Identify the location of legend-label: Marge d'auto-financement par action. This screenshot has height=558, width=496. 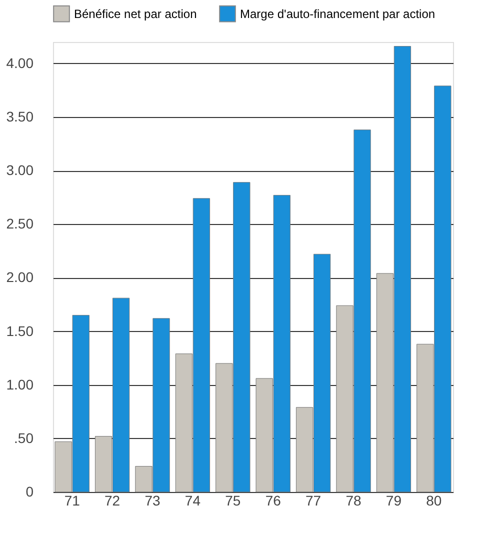
(338, 13).